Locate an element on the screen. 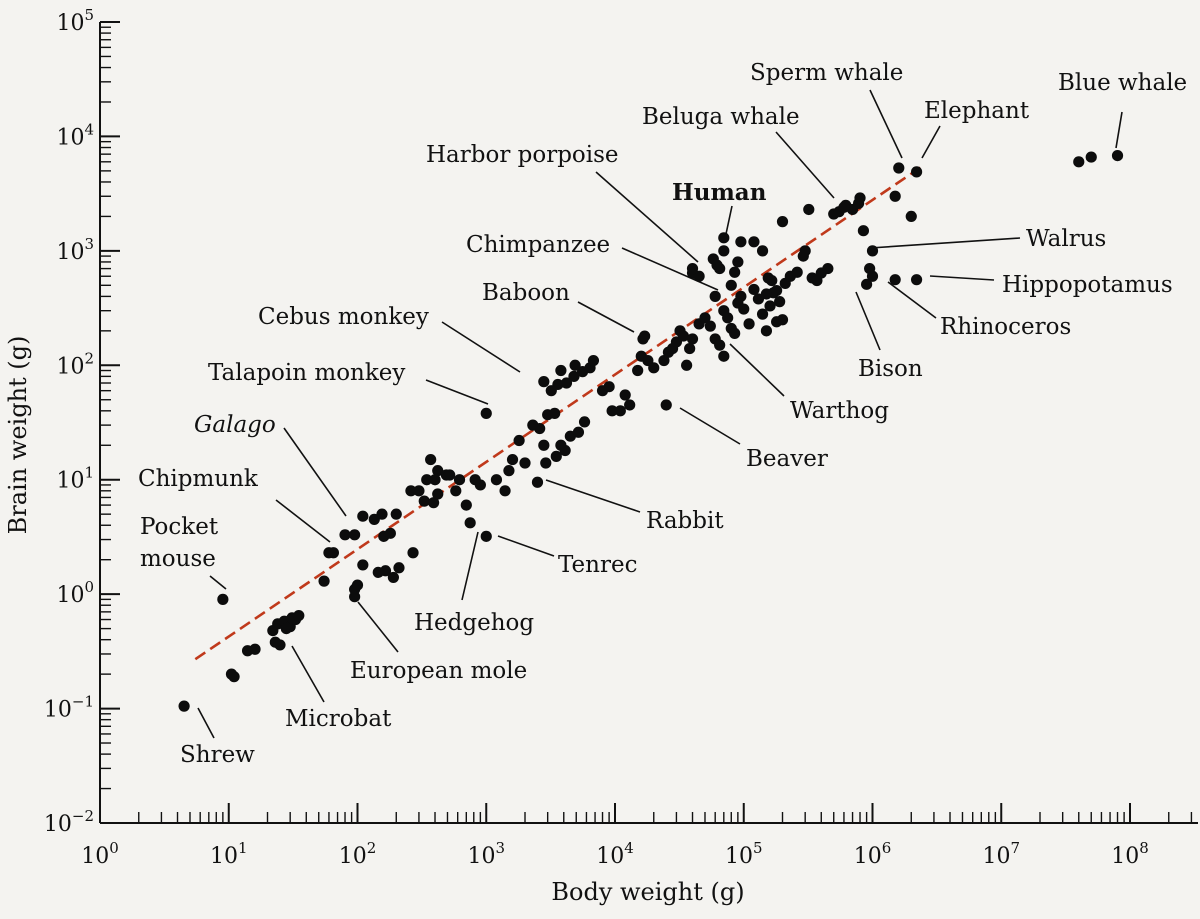 The width and height of the screenshot is (1200, 919). y-tick-label: 10⁻² is located at coordinates (69, 822).